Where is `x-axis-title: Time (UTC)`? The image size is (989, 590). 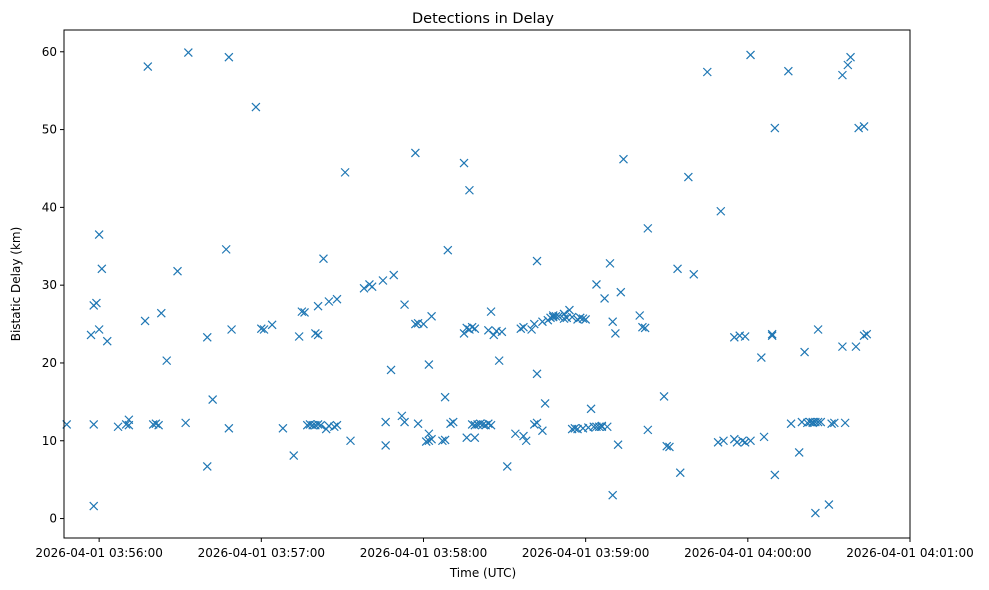
x-axis-title: Time (UTC) is located at coordinates (482, 573).